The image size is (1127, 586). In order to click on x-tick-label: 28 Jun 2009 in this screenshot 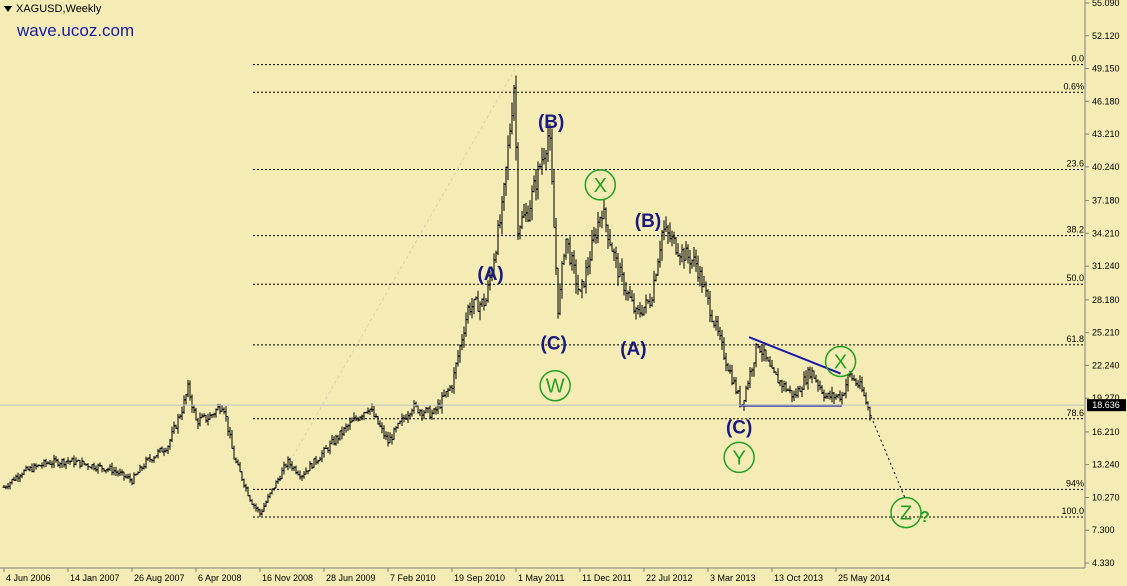, I will do `click(351, 578)`.